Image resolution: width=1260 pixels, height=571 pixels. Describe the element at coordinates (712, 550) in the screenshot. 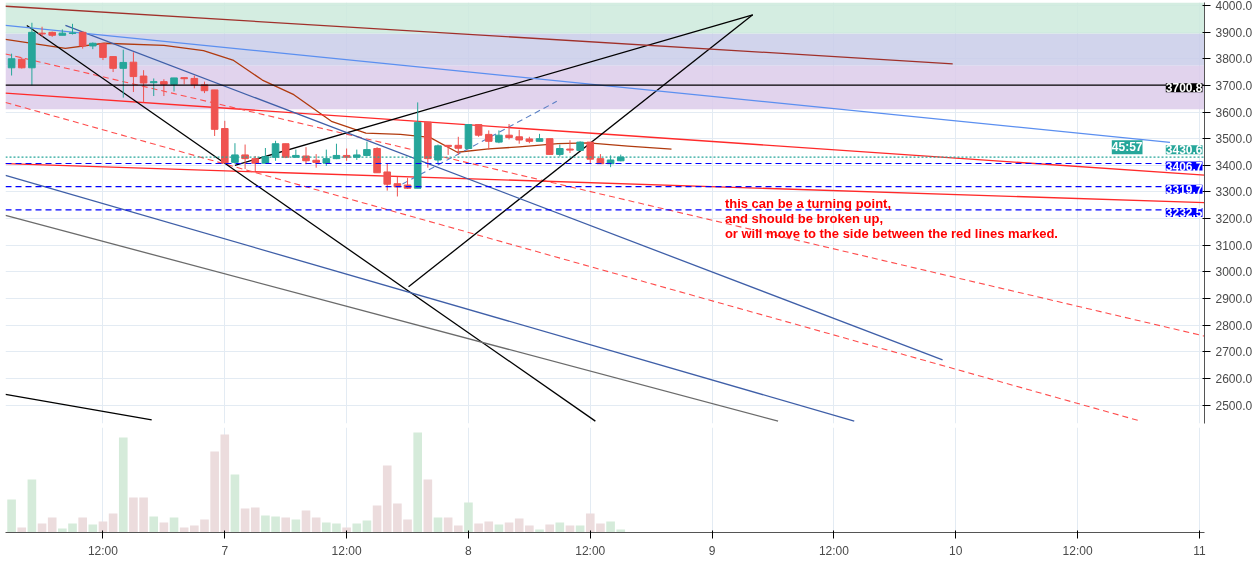

I see `x-tick-label: 9` at that location.